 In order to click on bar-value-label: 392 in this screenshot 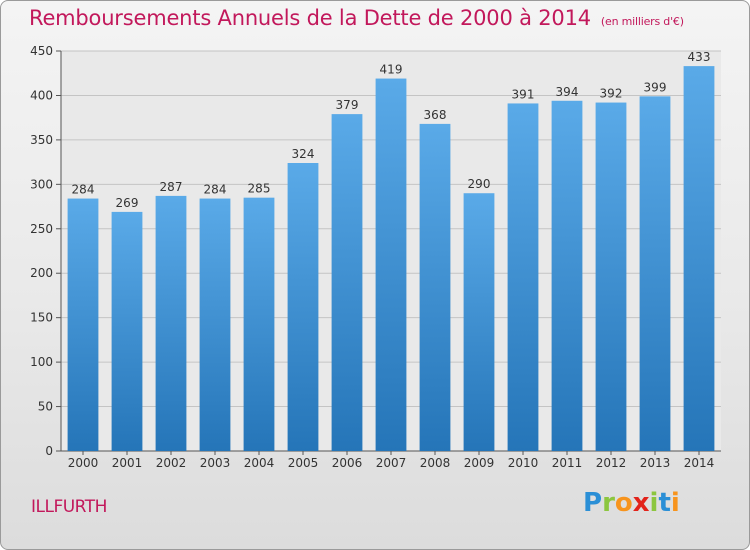, I will do `click(611, 94)`.